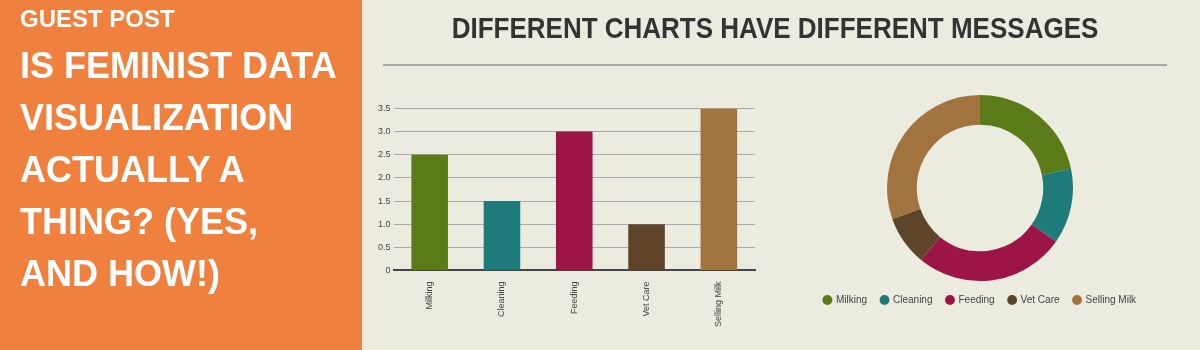 The width and height of the screenshot is (1200, 350). What do you see at coordinates (384, 246) in the screenshot?
I see `y-tick-label: 0.5` at bounding box center [384, 246].